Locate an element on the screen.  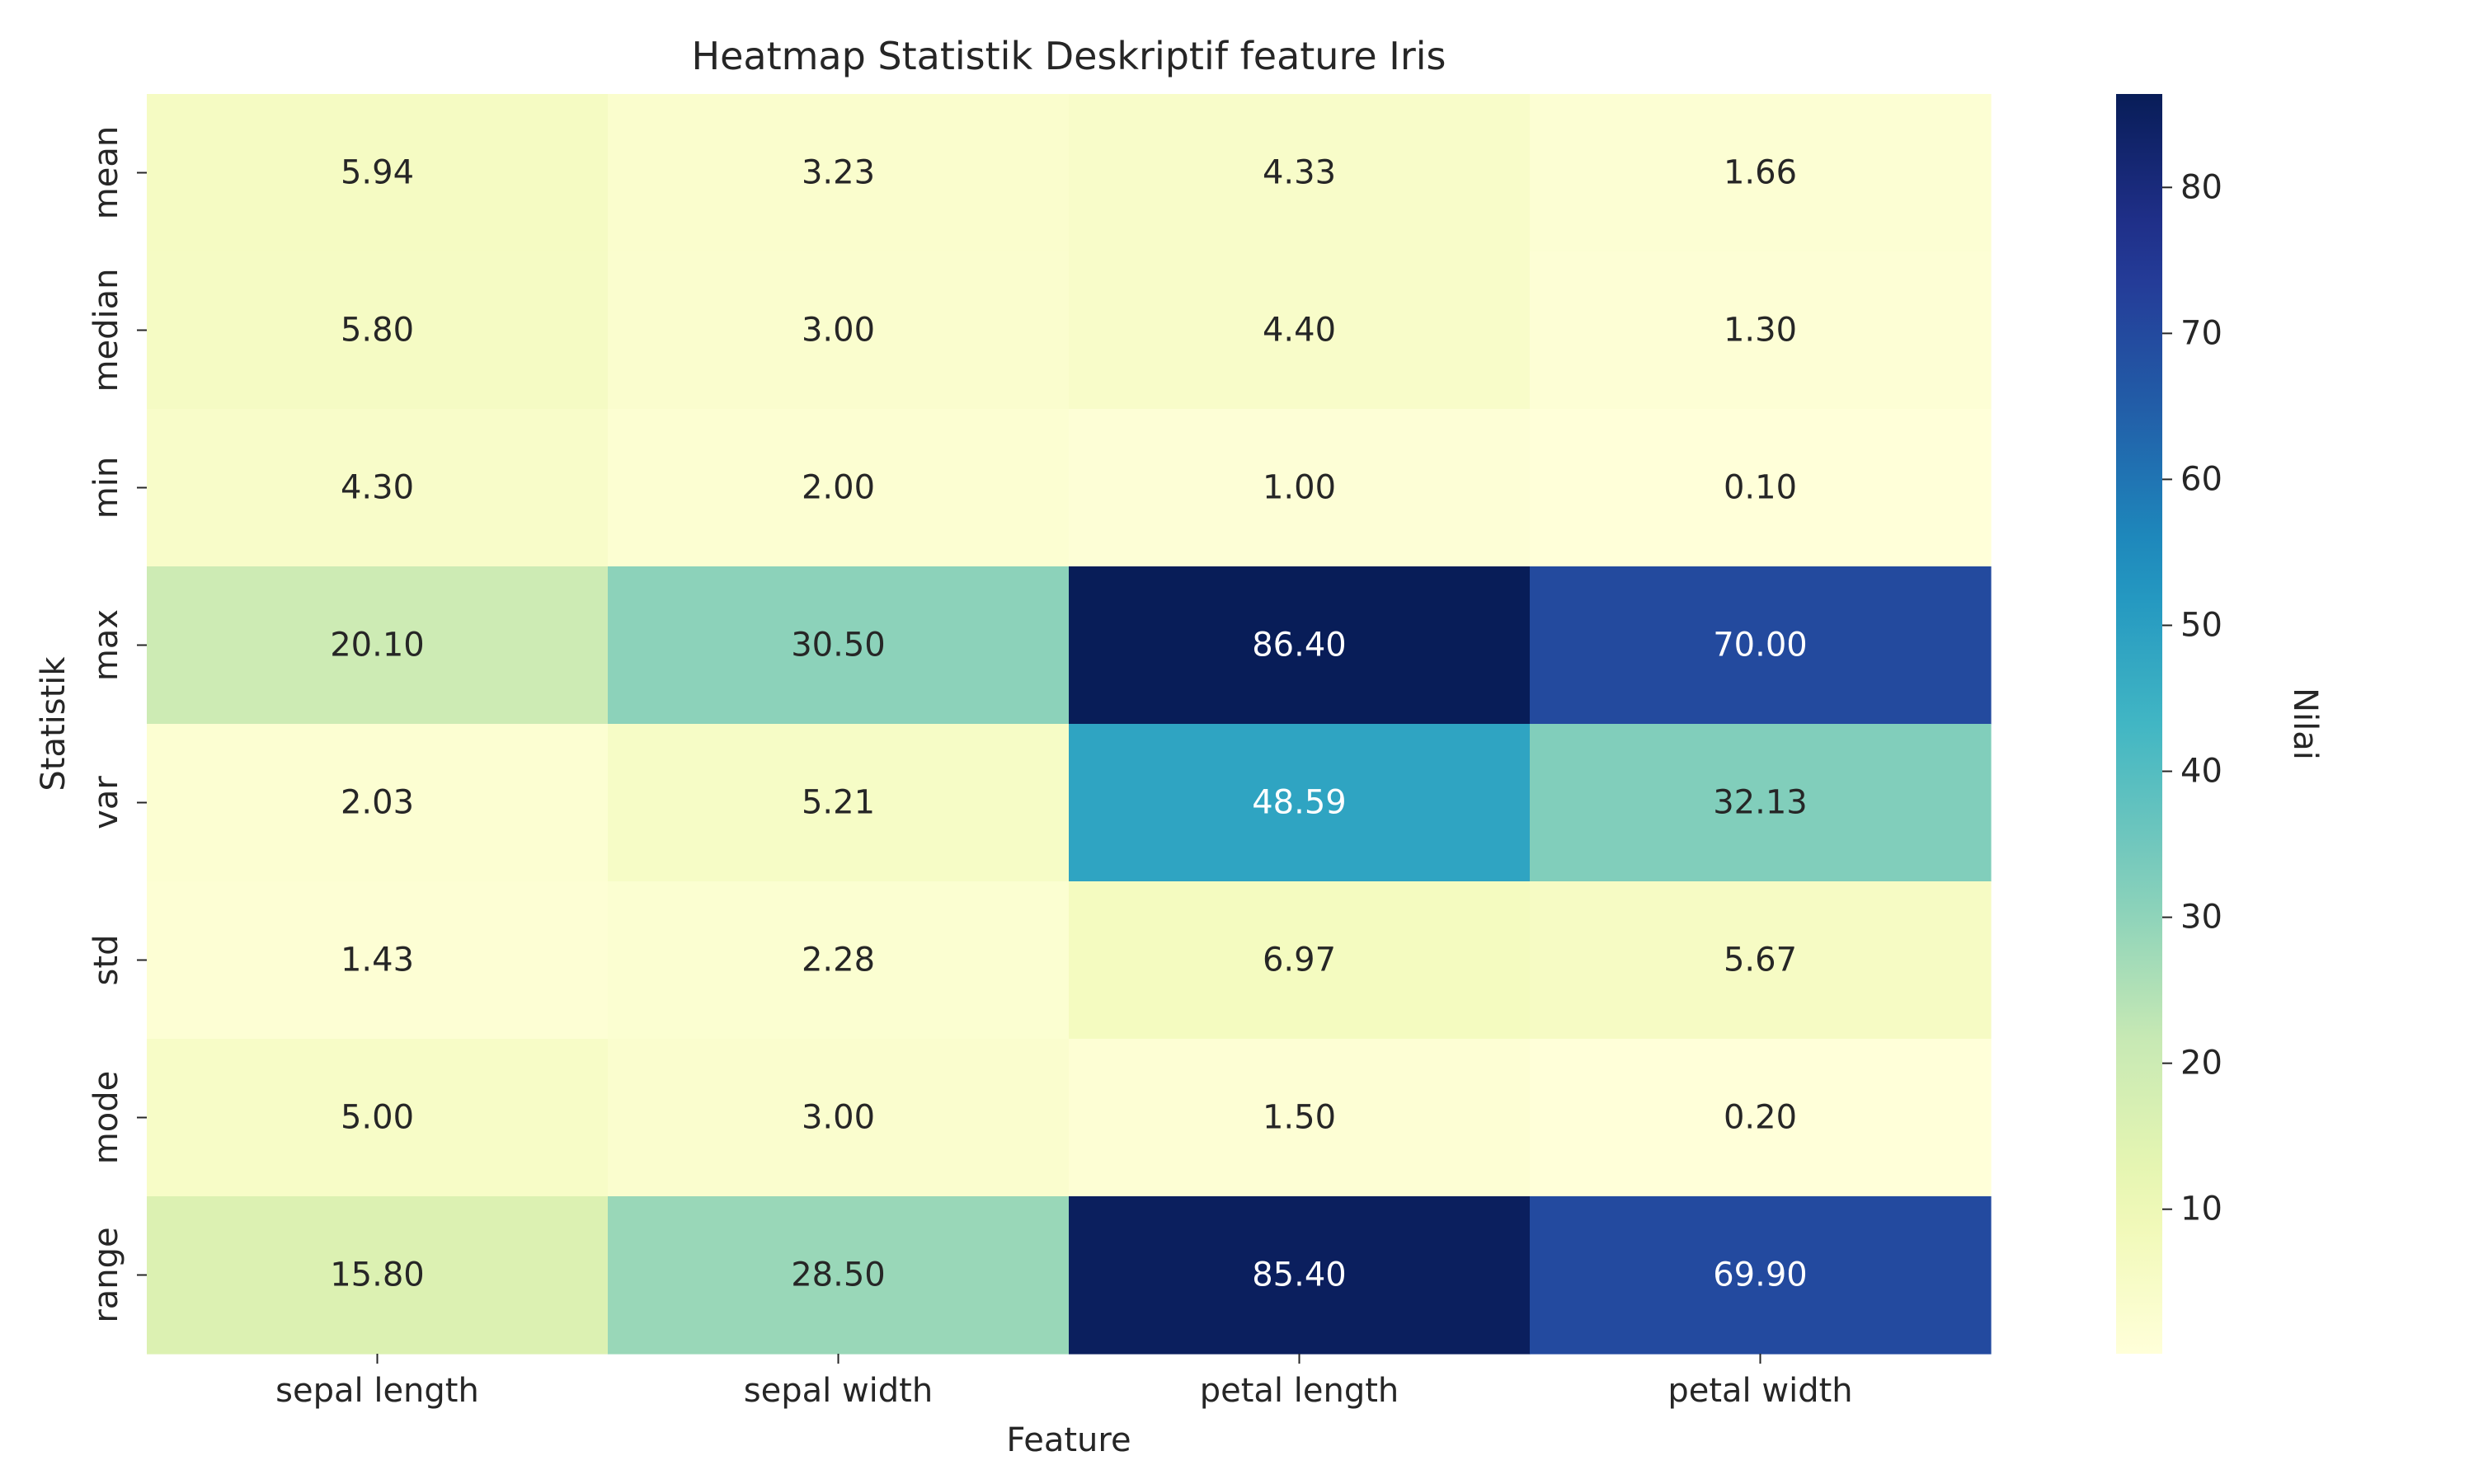
cell-value-label: 0.10 is located at coordinates (1760, 488).